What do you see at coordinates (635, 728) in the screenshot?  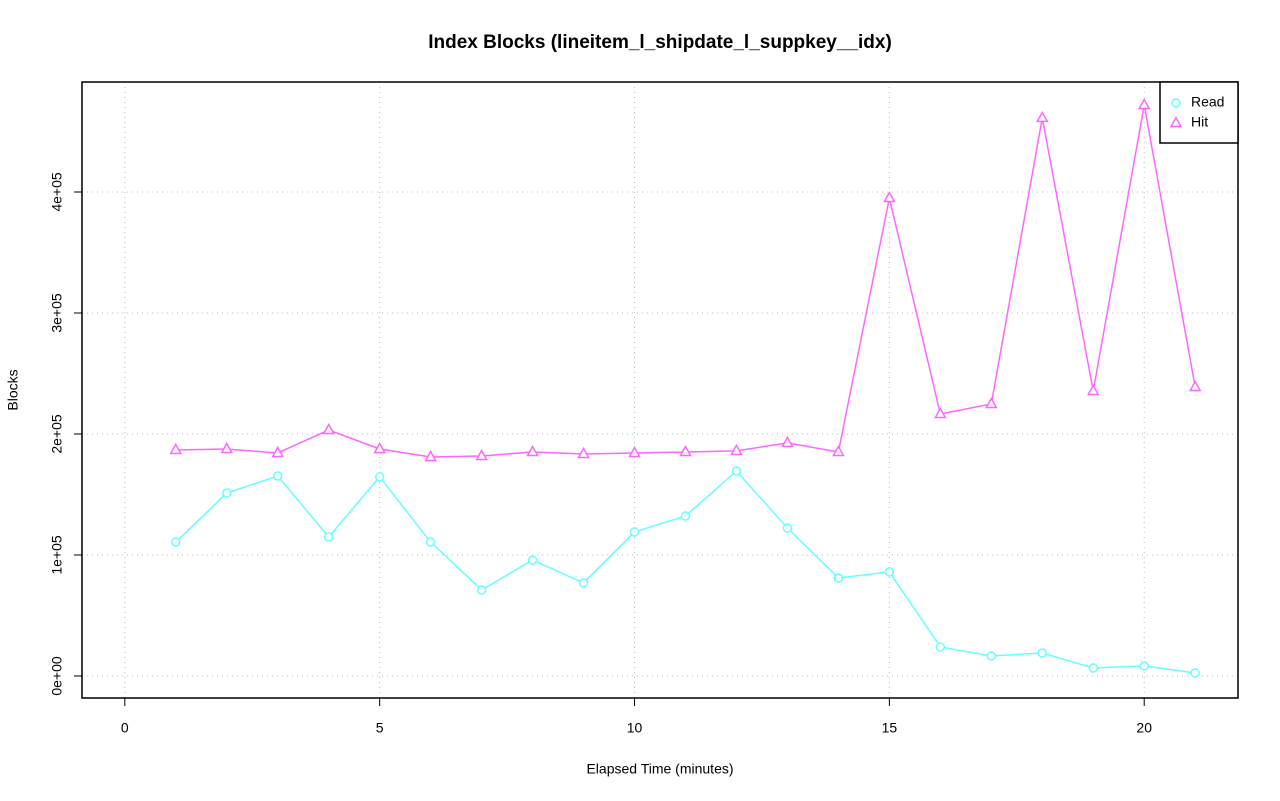 I see `x-tick-label: 10` at bounding box center [635, 728].